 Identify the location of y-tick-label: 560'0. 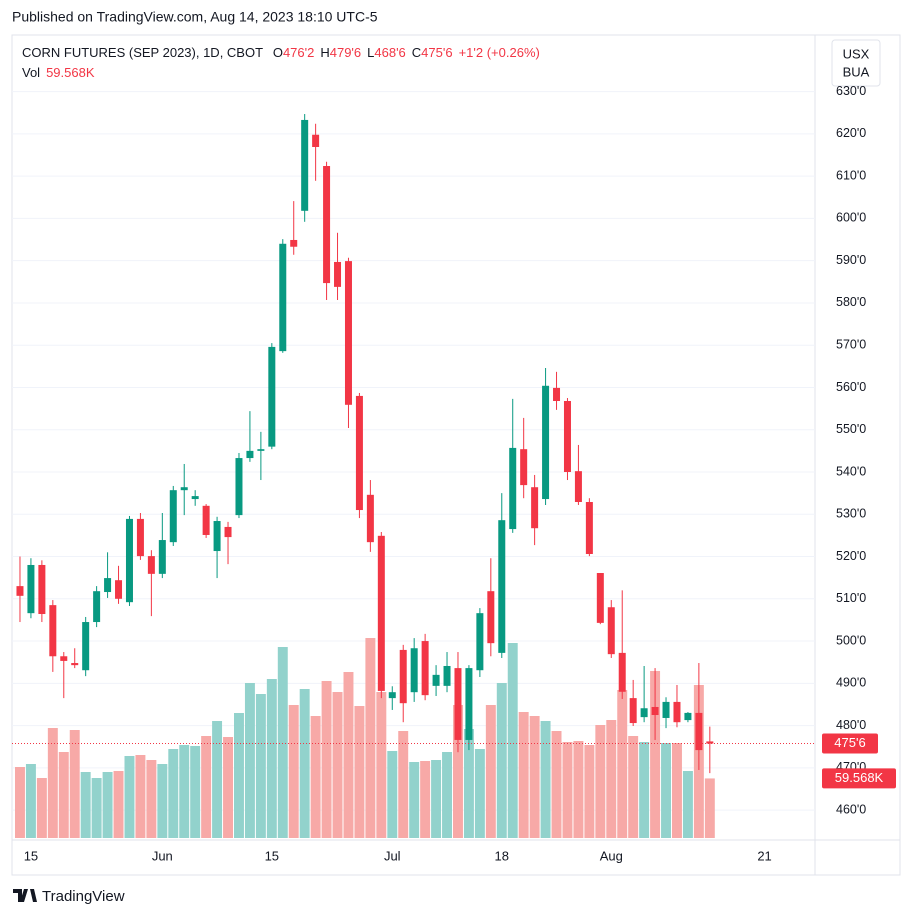
(851, 387).